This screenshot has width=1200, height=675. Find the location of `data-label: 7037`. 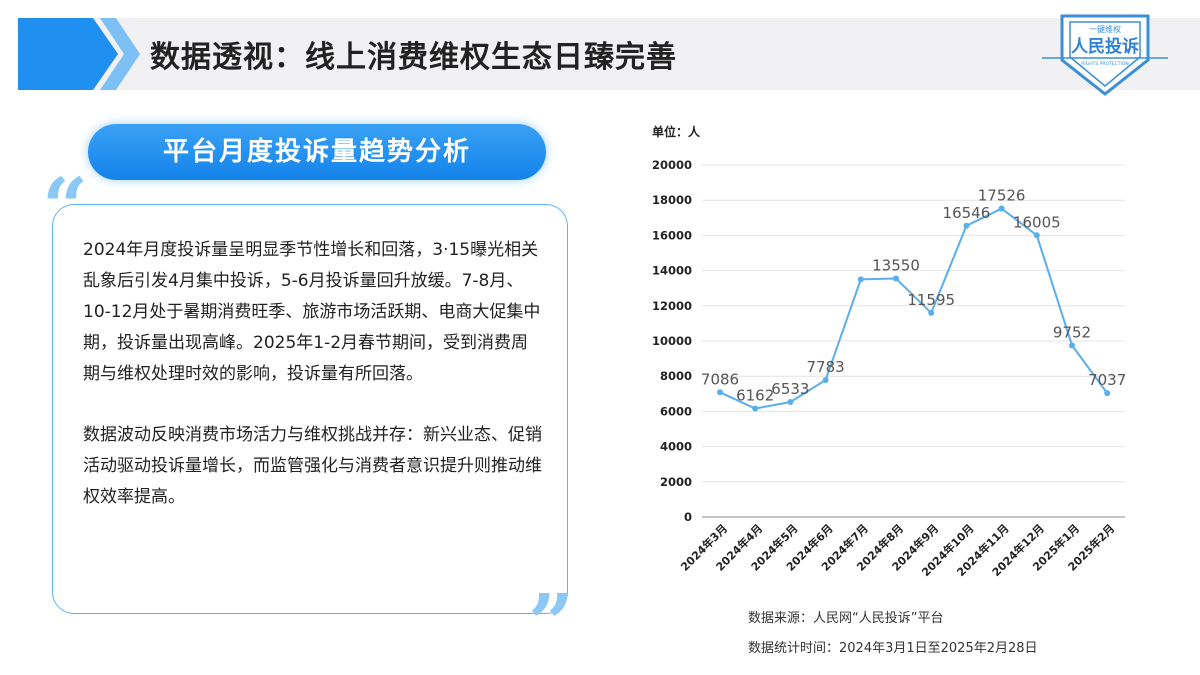

data-label: 7037 is located at coordinates (1107, 380).